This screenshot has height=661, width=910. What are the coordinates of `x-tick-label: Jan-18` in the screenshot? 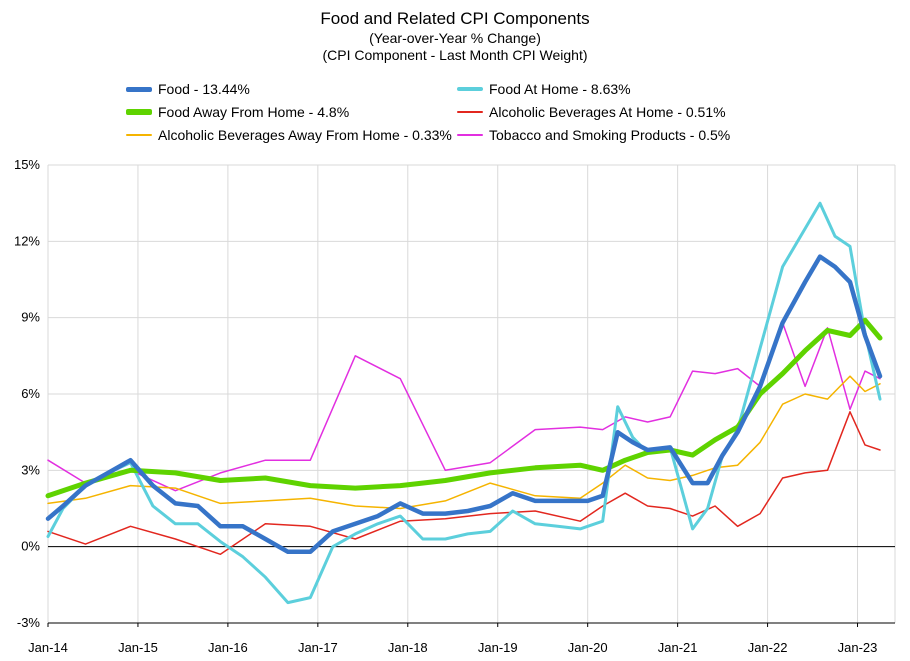 It's located at (408, 647).